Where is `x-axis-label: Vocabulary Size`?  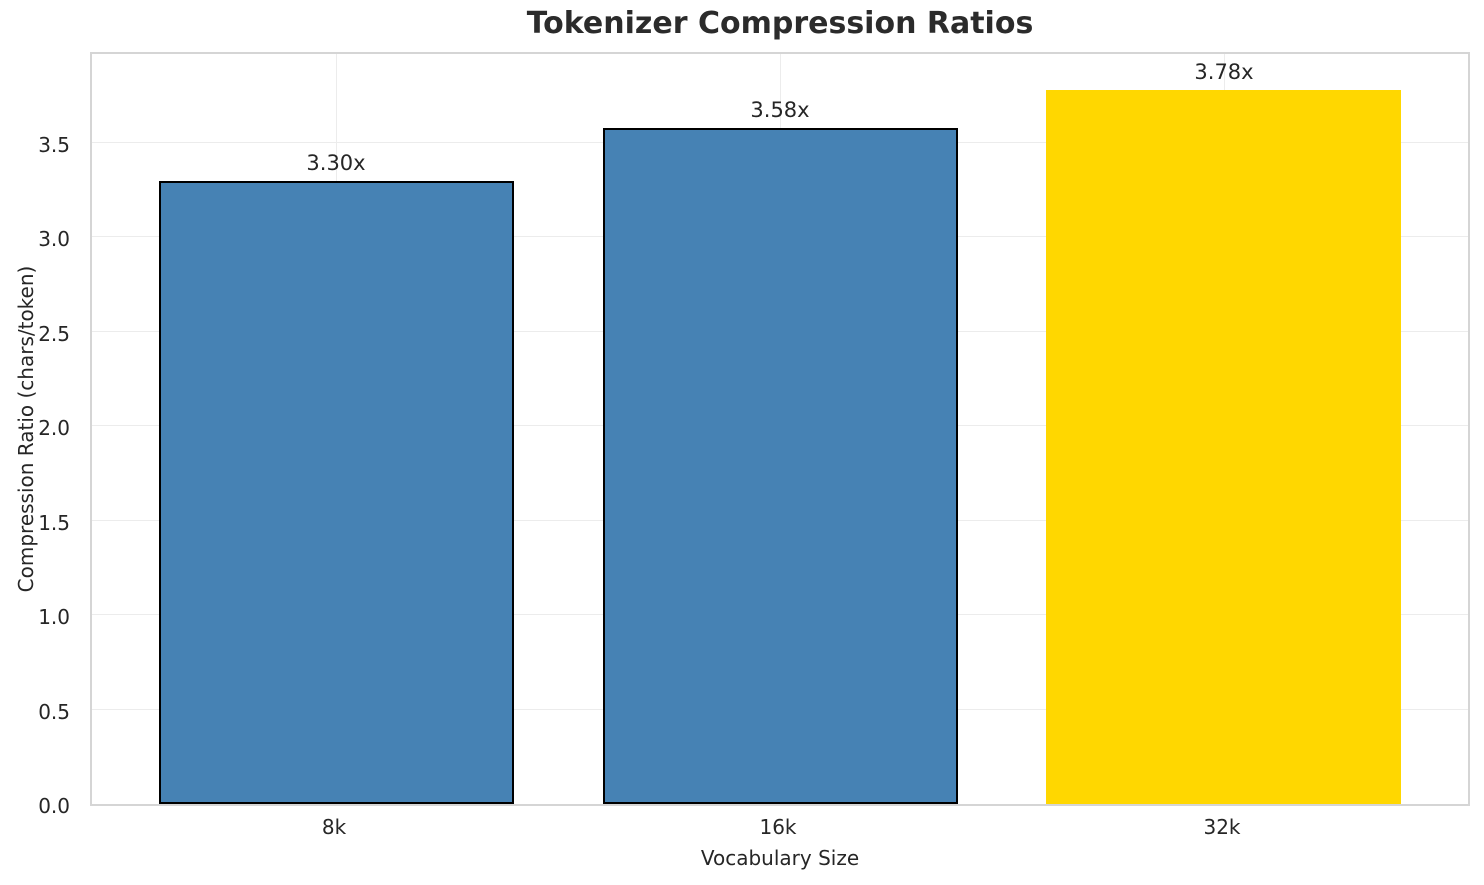
x-axis-label: Vocabulary Size is located at coordinates (780, 858).